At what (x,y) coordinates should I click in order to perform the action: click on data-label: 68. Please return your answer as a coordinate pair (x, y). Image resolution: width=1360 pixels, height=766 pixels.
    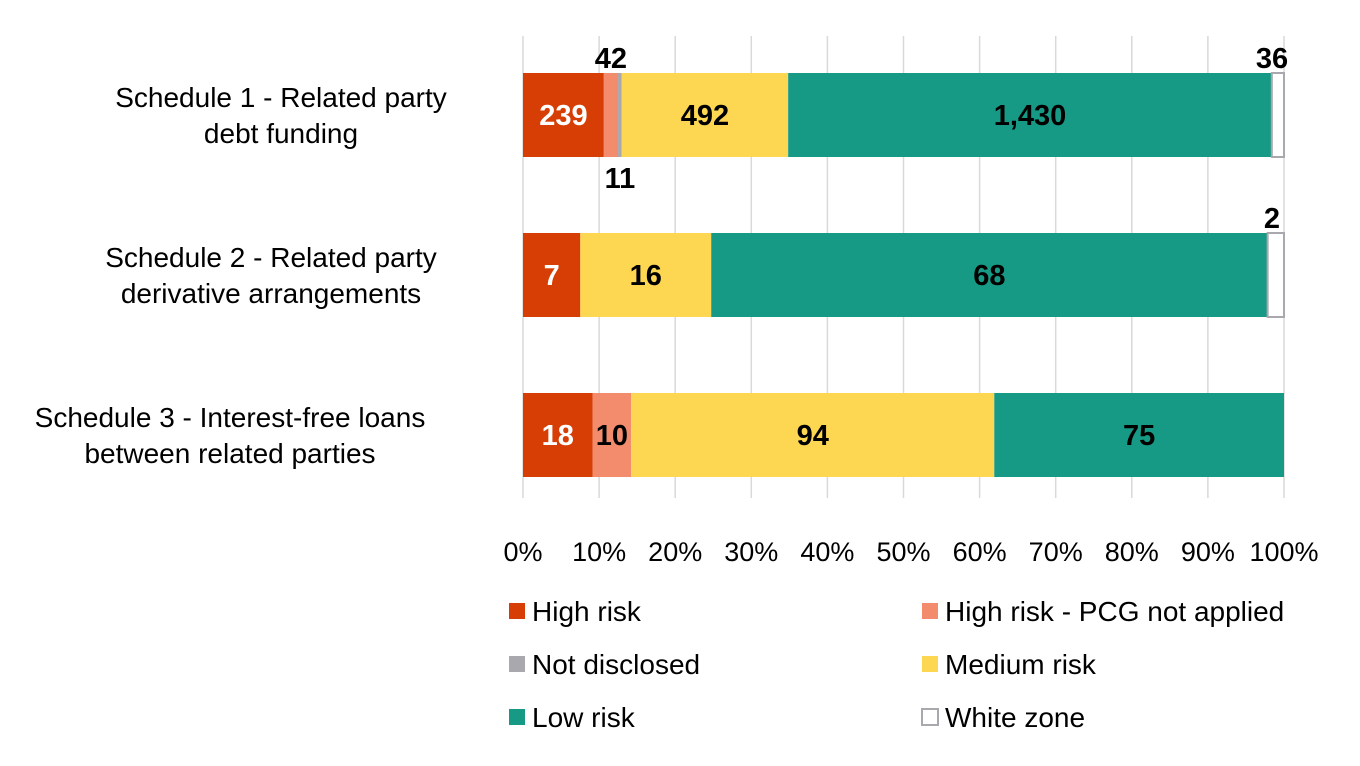
    Looking at the image, I should click on (989, 276).